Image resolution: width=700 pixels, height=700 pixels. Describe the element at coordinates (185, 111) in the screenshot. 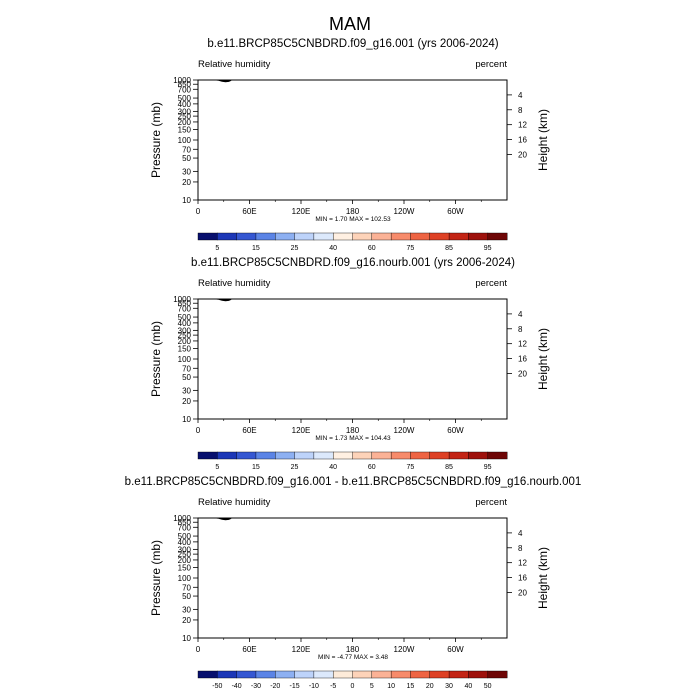

I see `y-tick-label: 300` at that location.